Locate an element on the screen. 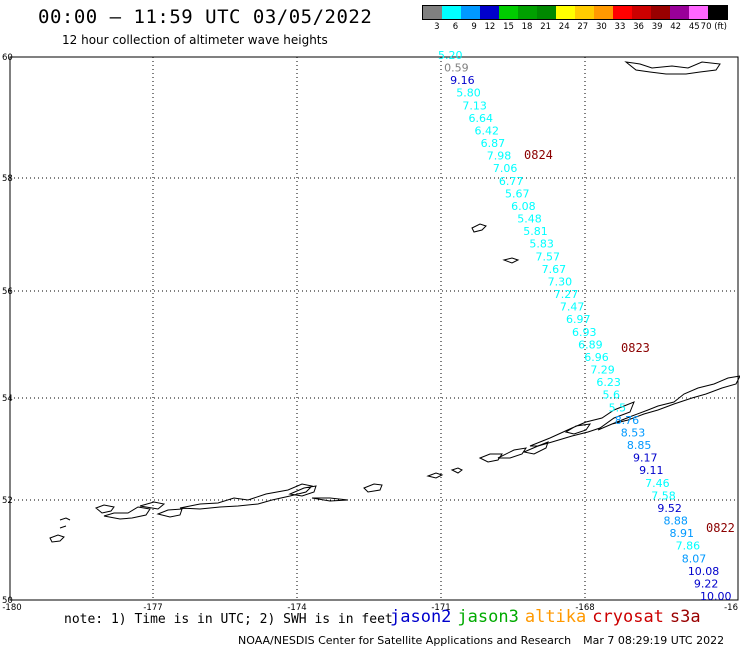  color-scale-label: 30 is located at coordinates (601, 27).